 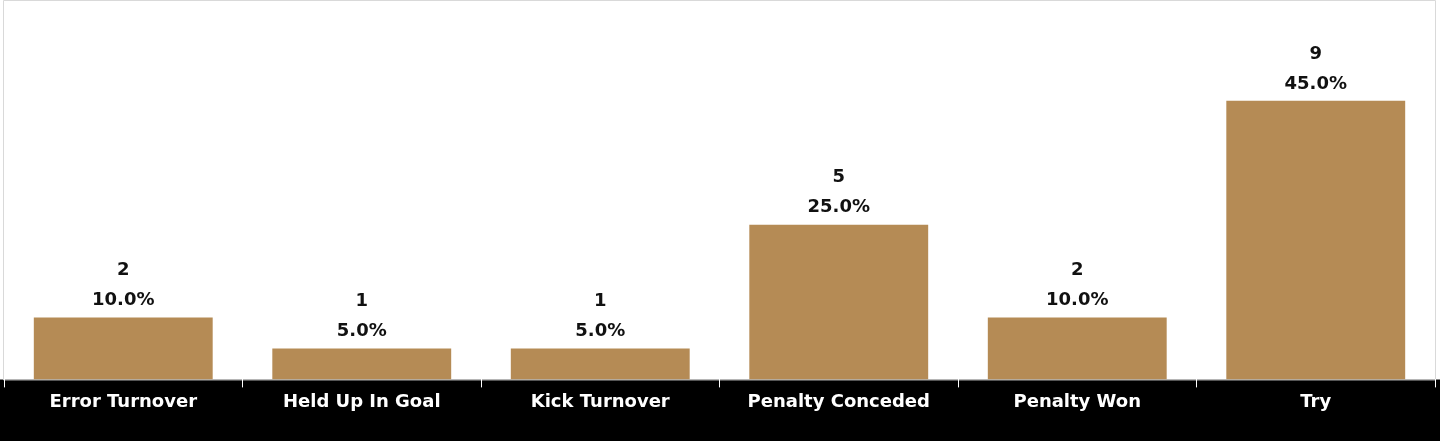 What do you see at coordinates (361, 400) in the screenshot?
I see `x-tick-label: Held Up In Goal` at bounding box center [361, 400].